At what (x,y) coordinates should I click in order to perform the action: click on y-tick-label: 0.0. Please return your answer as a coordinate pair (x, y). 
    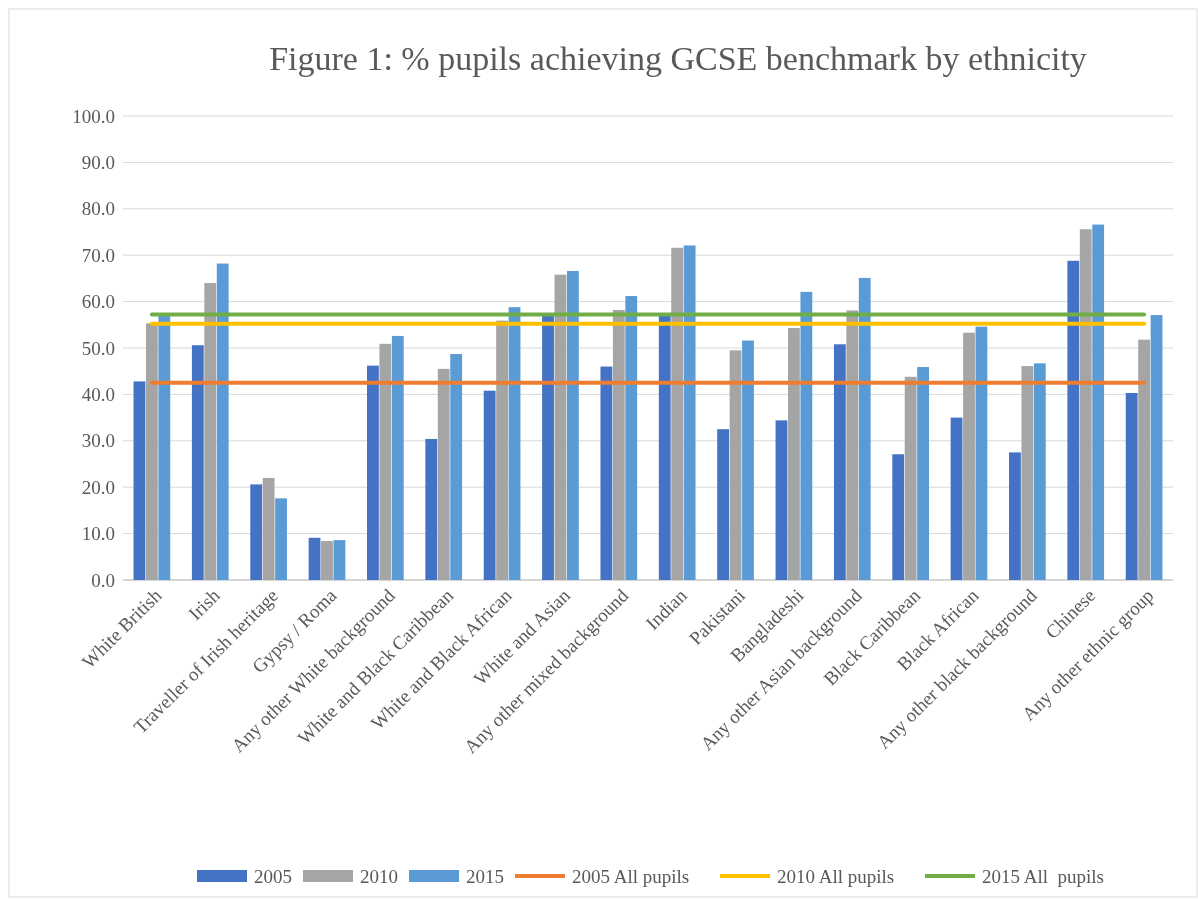
    Looking at the image, I should click on (103, 580).